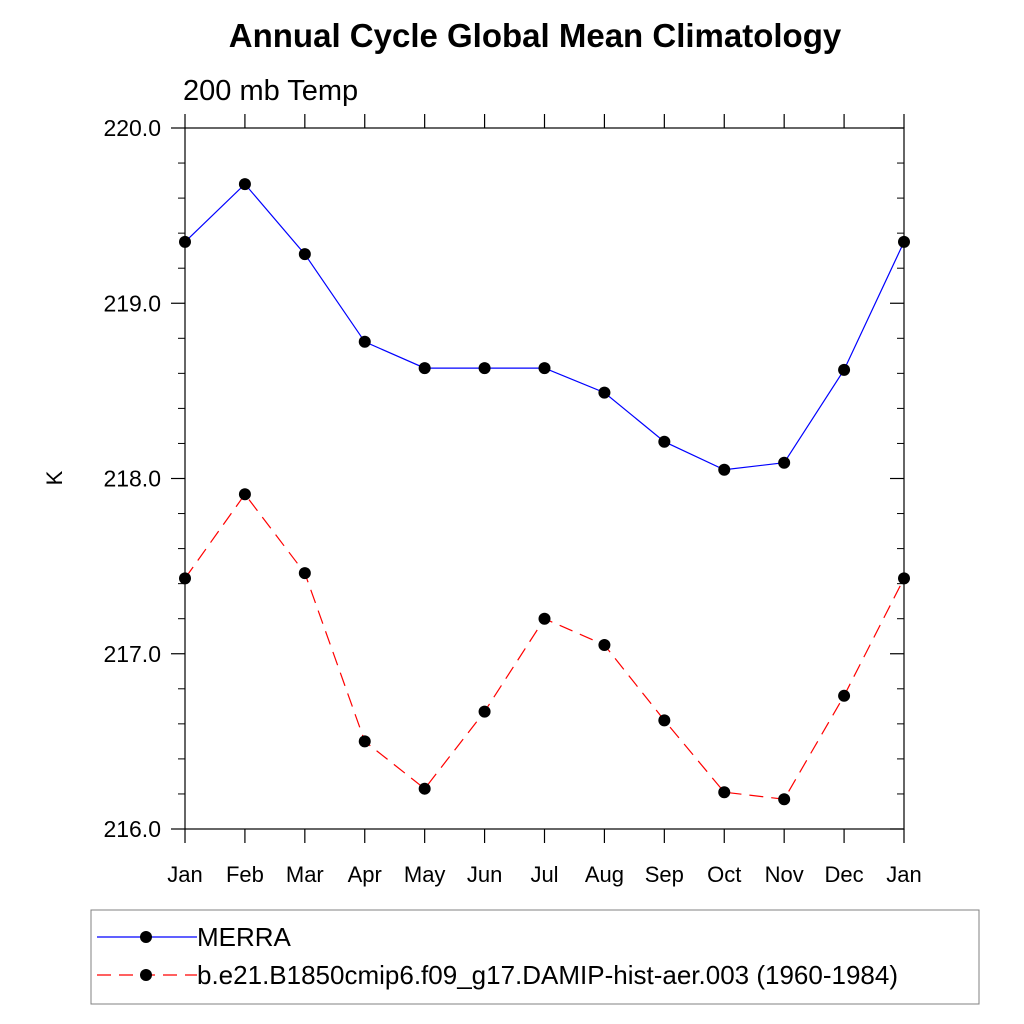 This screenshot has width=1024, height=1024. I want to click on x-tick-label: Nov, so click(784, 874).